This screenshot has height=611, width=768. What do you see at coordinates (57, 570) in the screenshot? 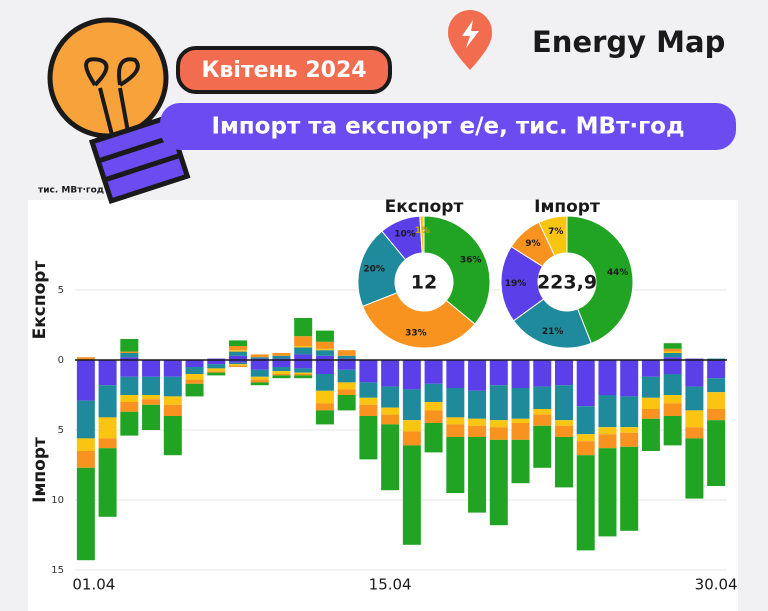
I see `y-tick-label: 15` at bounding box center [57, 570].